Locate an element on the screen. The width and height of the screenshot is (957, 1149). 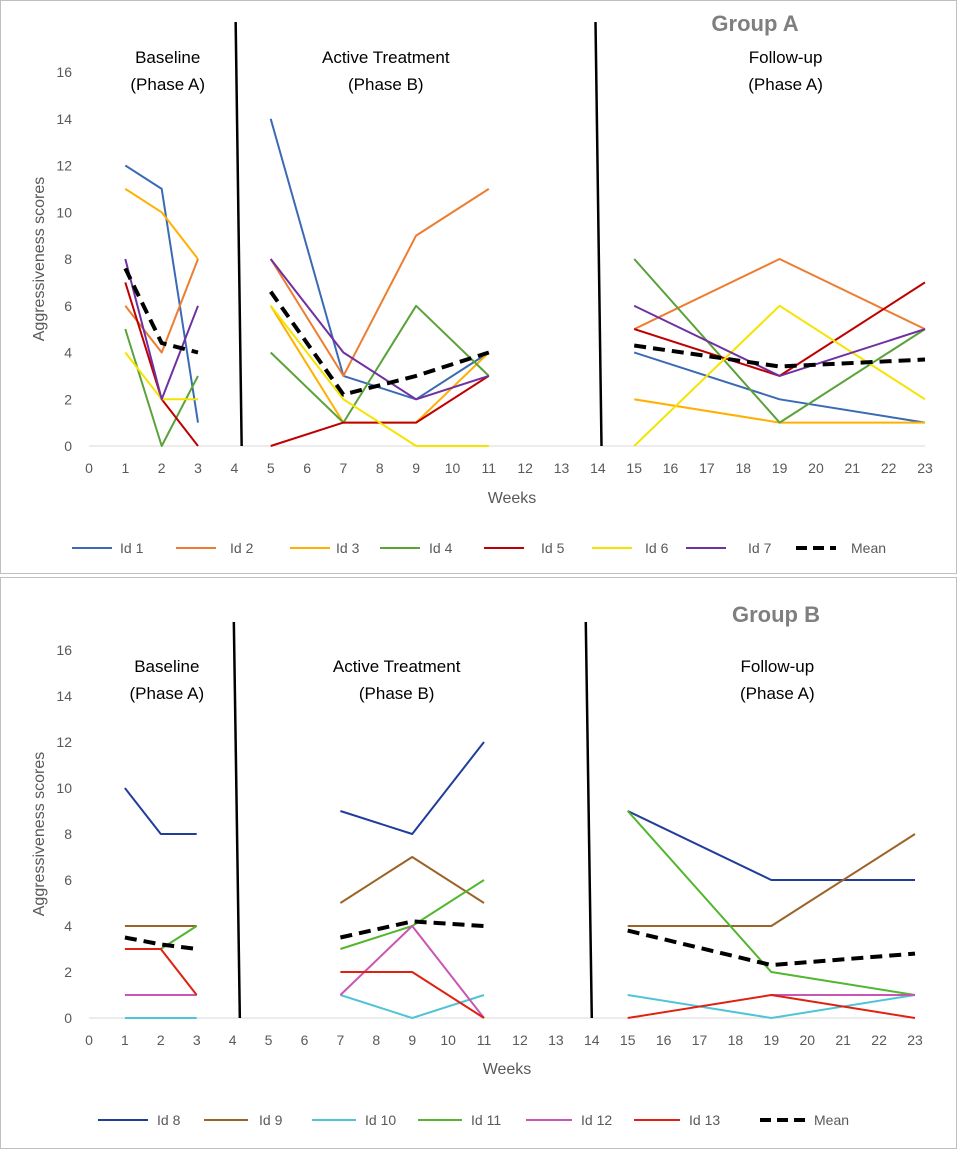
legend-label-id-6: Id 6 is located at coordinates (657, 548).